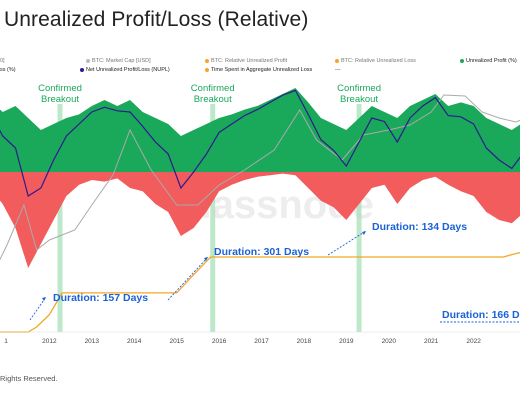 This screenshot has height=400, width=520. What do you see at coordinates (419, 227) in the screenshot?
I see `duration-label: Duration: 134 Days` at bounding box center [419, 227].